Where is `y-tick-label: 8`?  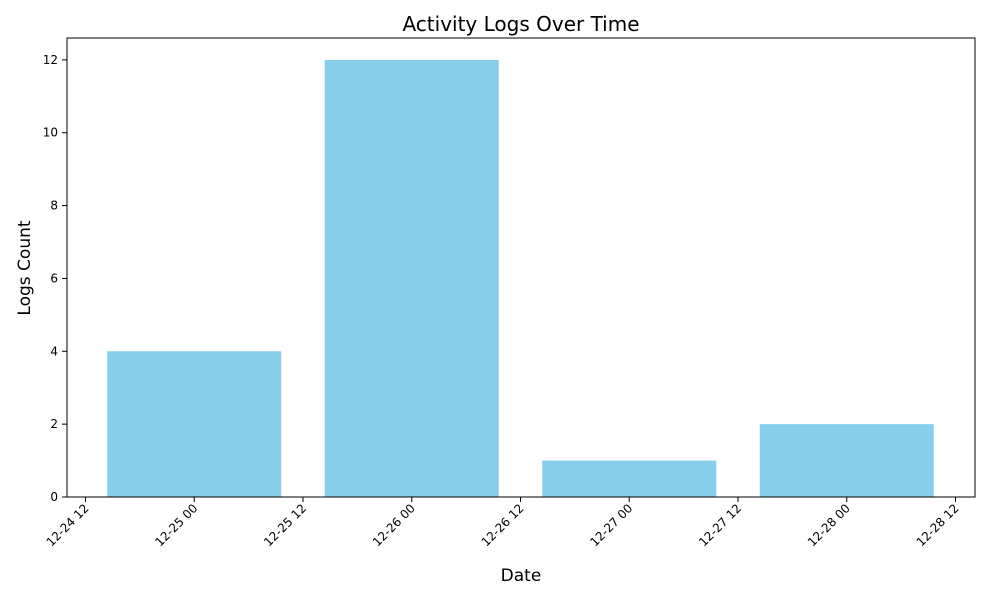
y-tick-label: 8 is located at coordinates (54, 206).